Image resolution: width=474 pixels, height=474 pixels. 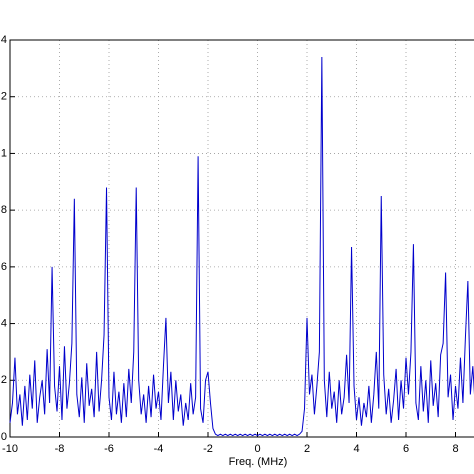 What do you see at coordinates (3, 210) in the screenshot?
I see `y-tick-label: 0.8` at bounding box center [3, 210].